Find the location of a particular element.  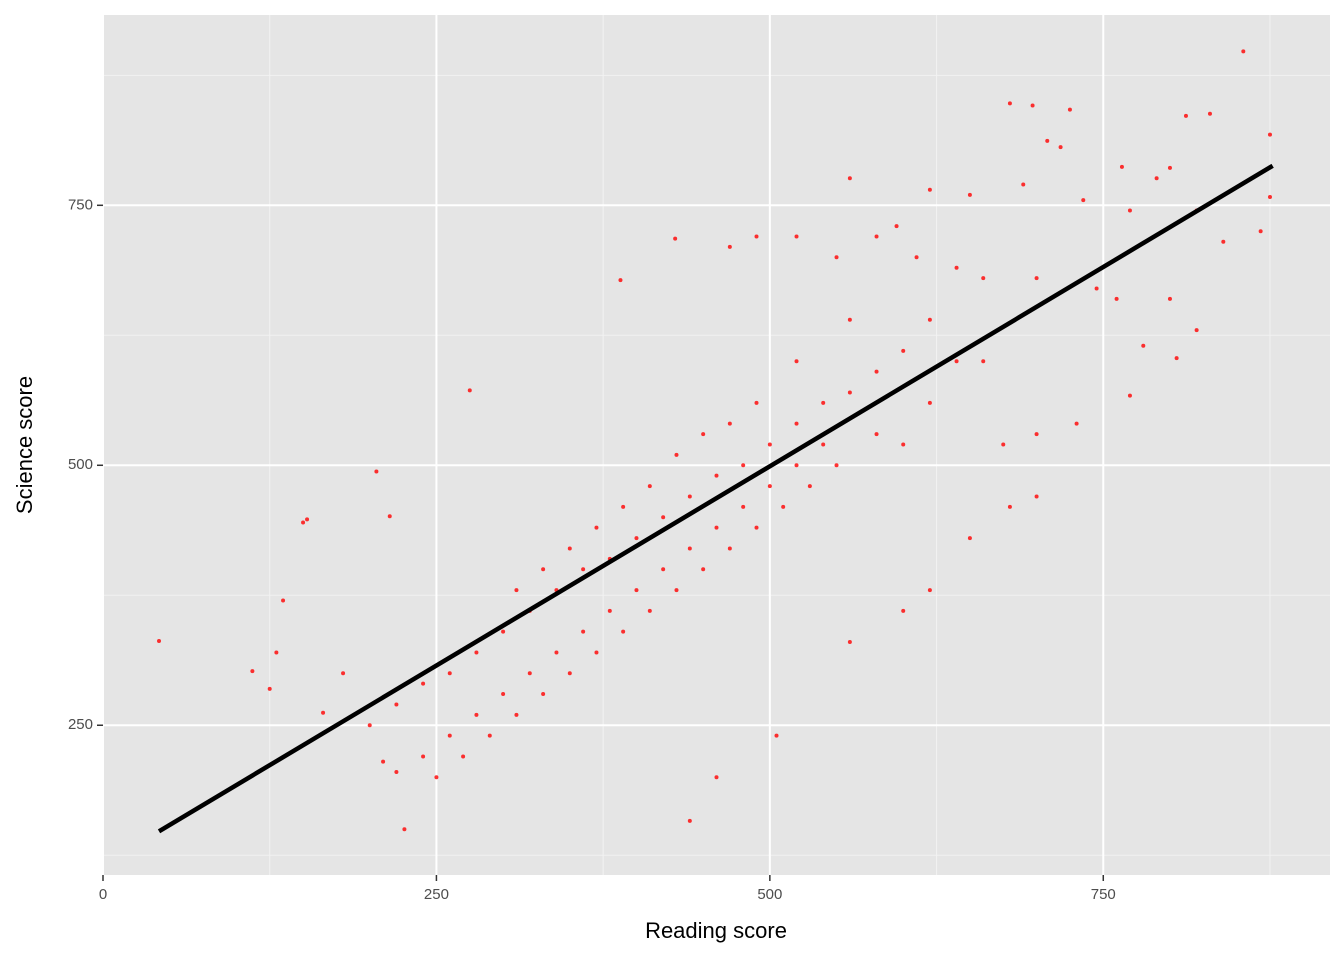

x-axis-title: Reading score is located at coordinates (716, 930).